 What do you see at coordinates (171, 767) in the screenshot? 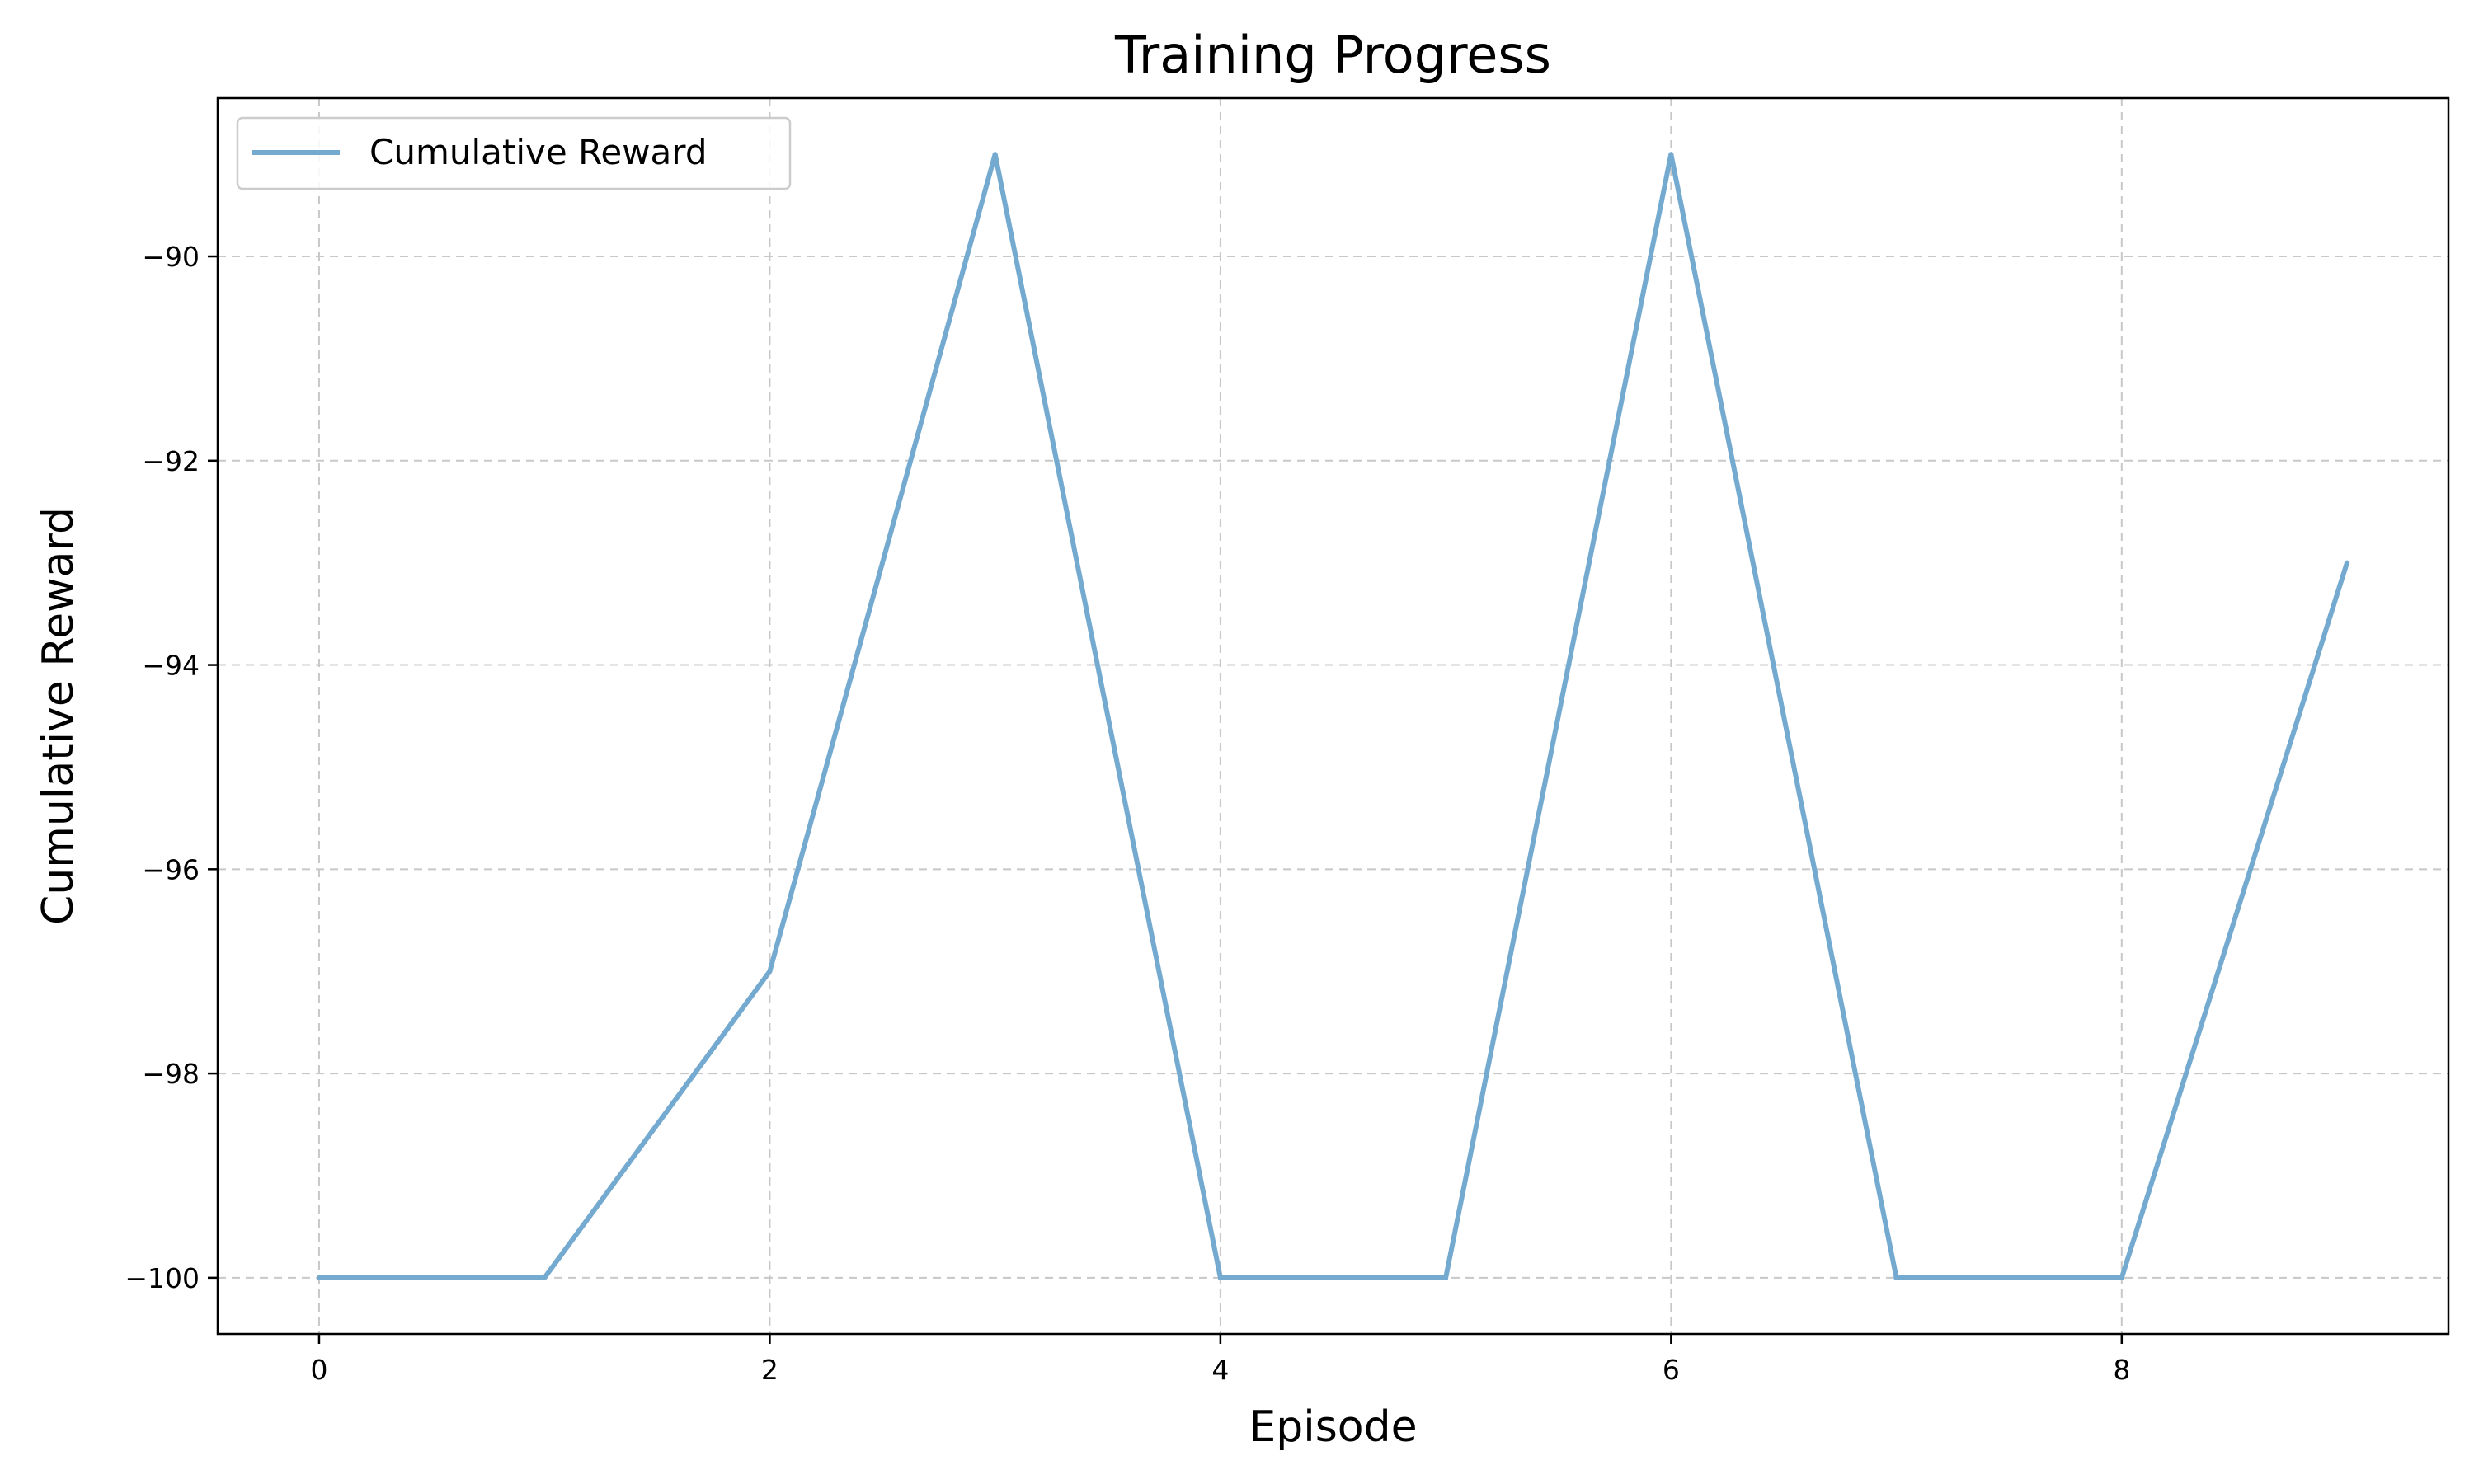
I see `y-axis-ticks: −100 −98 −96 −94 −92 −90` at bounding box center [171, 767].